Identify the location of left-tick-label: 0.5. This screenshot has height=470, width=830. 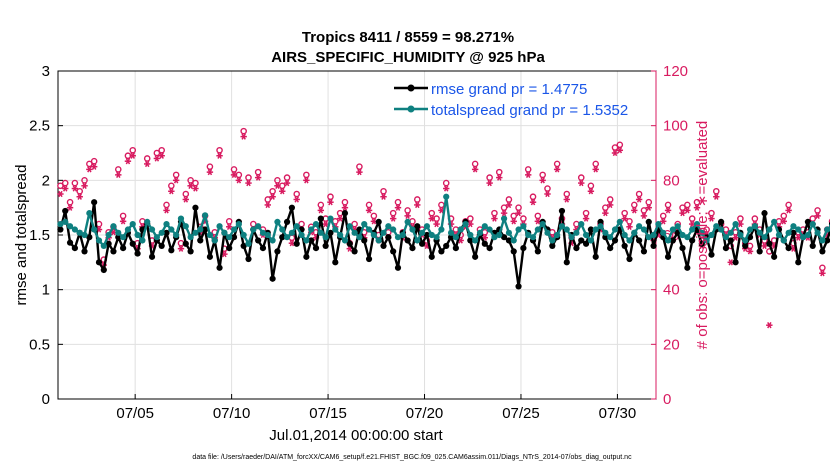
(39, 344).